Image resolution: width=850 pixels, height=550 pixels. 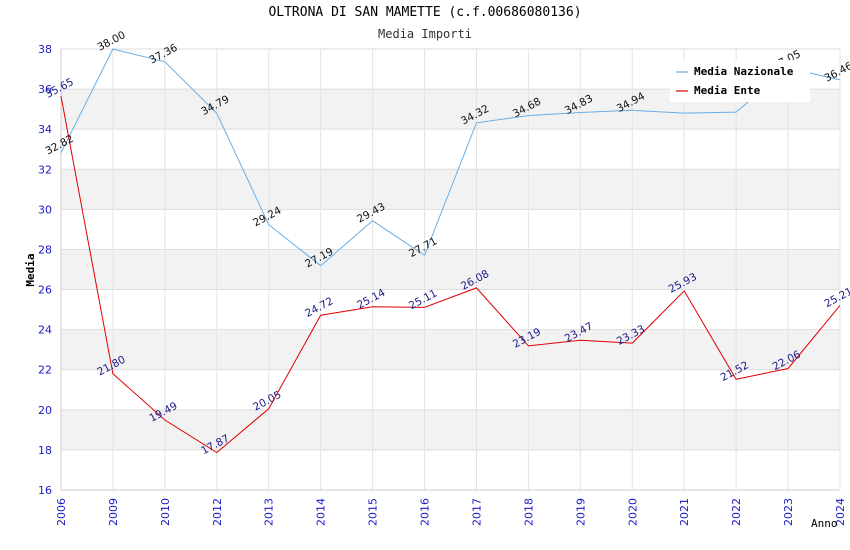 What do you see at coordinates (45, 89) in the screenshot?
I see `y-tick-label: 36` at bounding box center [45, 89].